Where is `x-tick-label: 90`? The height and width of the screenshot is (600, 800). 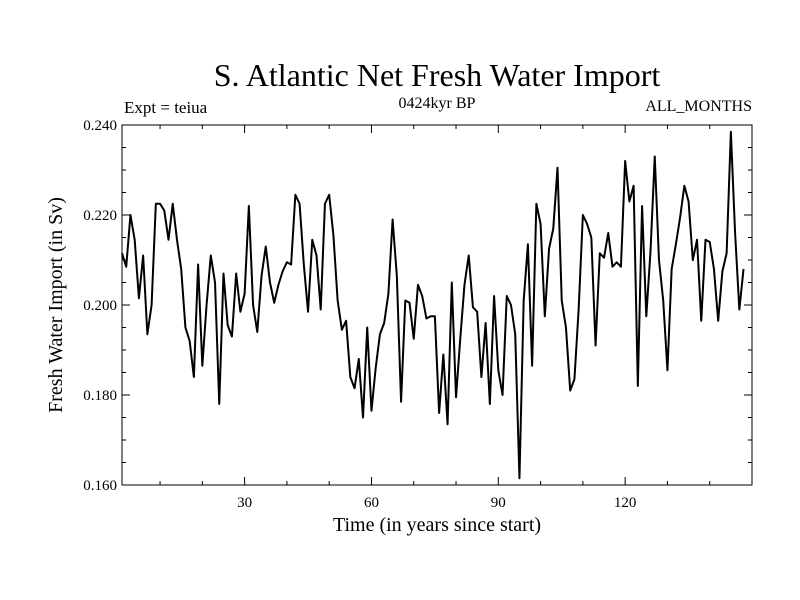 x-tick-label: 90 is located at coordinates (498, 503).